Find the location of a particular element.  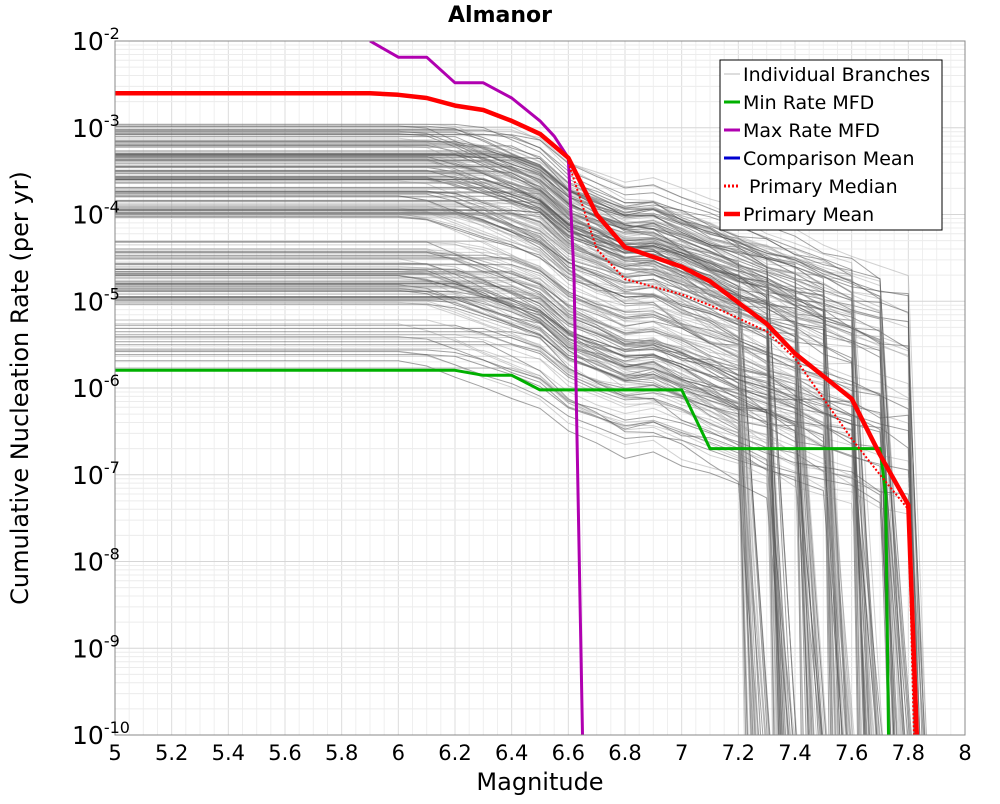

y-tick-label: 10⁻⁴ is located at coordinates (96, 214).